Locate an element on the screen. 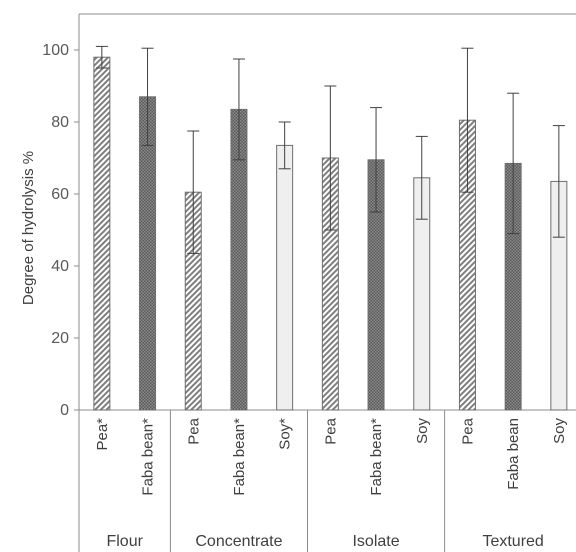  x-group-label: Flour is located at coordinates (124, 541).